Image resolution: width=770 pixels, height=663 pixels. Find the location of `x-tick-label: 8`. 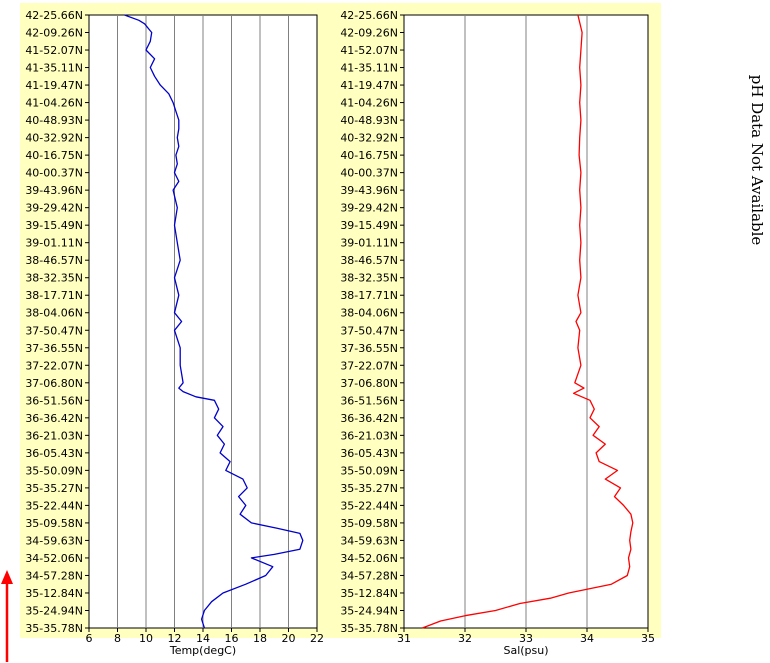

x-tick-label: 8 is located at coordinates (117, 638).